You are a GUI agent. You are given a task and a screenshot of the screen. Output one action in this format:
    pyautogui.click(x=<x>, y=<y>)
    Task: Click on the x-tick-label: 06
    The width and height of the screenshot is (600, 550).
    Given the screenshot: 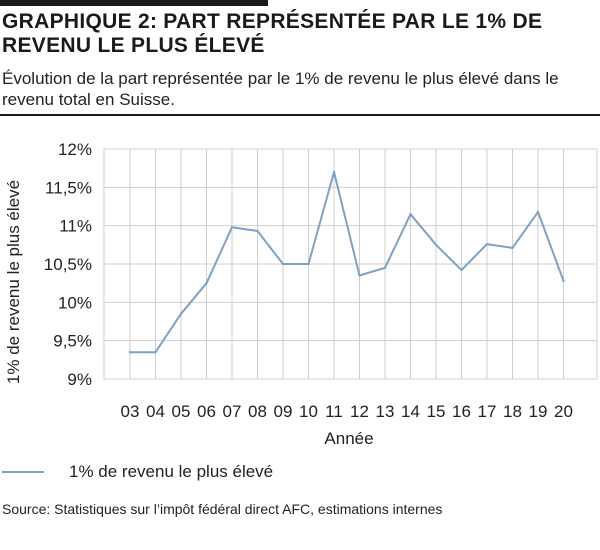 What is the action you would take?
    pyautogui.click(x=206, y=411)
    